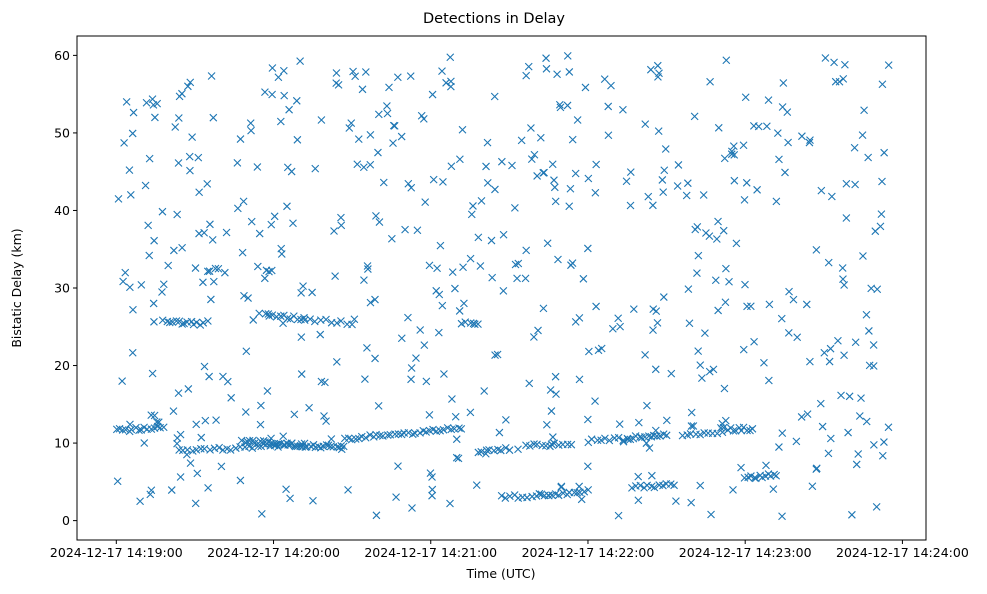  Describe the element at coordinates (430, 552) in the screenshot. I see `x-tick-label: 2024-12-17 14:21:00` at that location.